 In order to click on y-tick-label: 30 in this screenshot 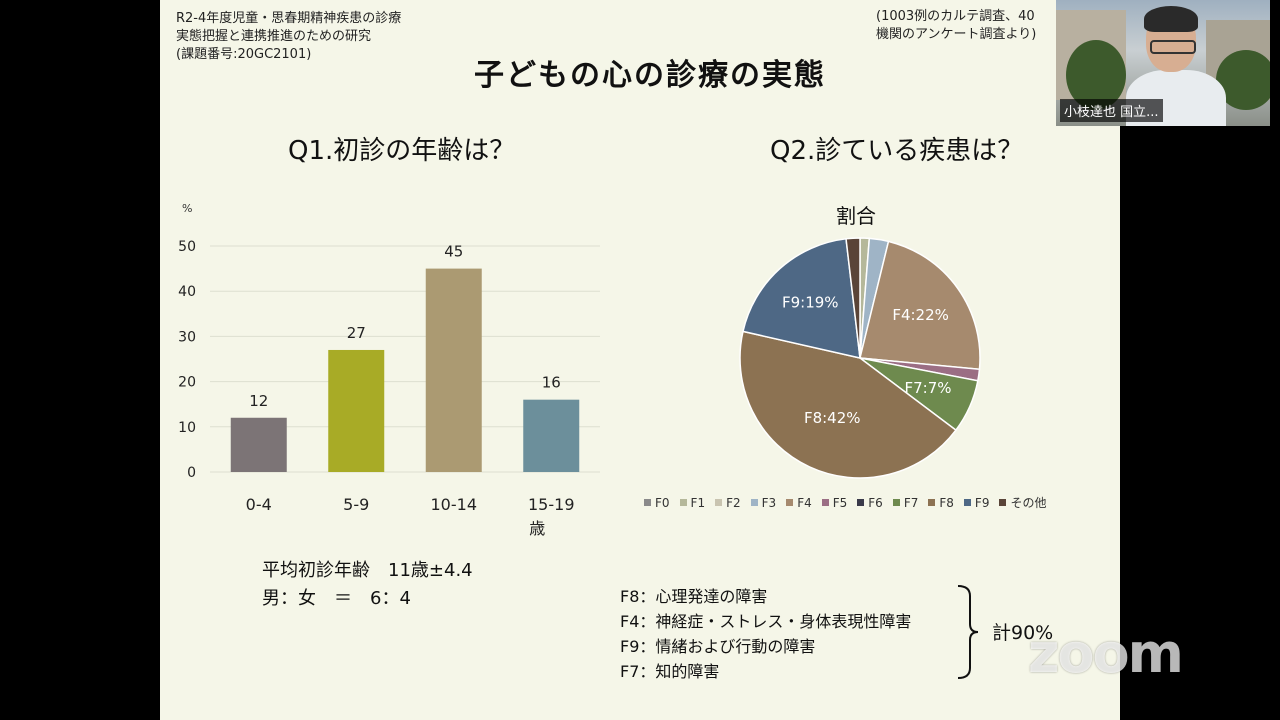, I will do `click(187, 337)`.